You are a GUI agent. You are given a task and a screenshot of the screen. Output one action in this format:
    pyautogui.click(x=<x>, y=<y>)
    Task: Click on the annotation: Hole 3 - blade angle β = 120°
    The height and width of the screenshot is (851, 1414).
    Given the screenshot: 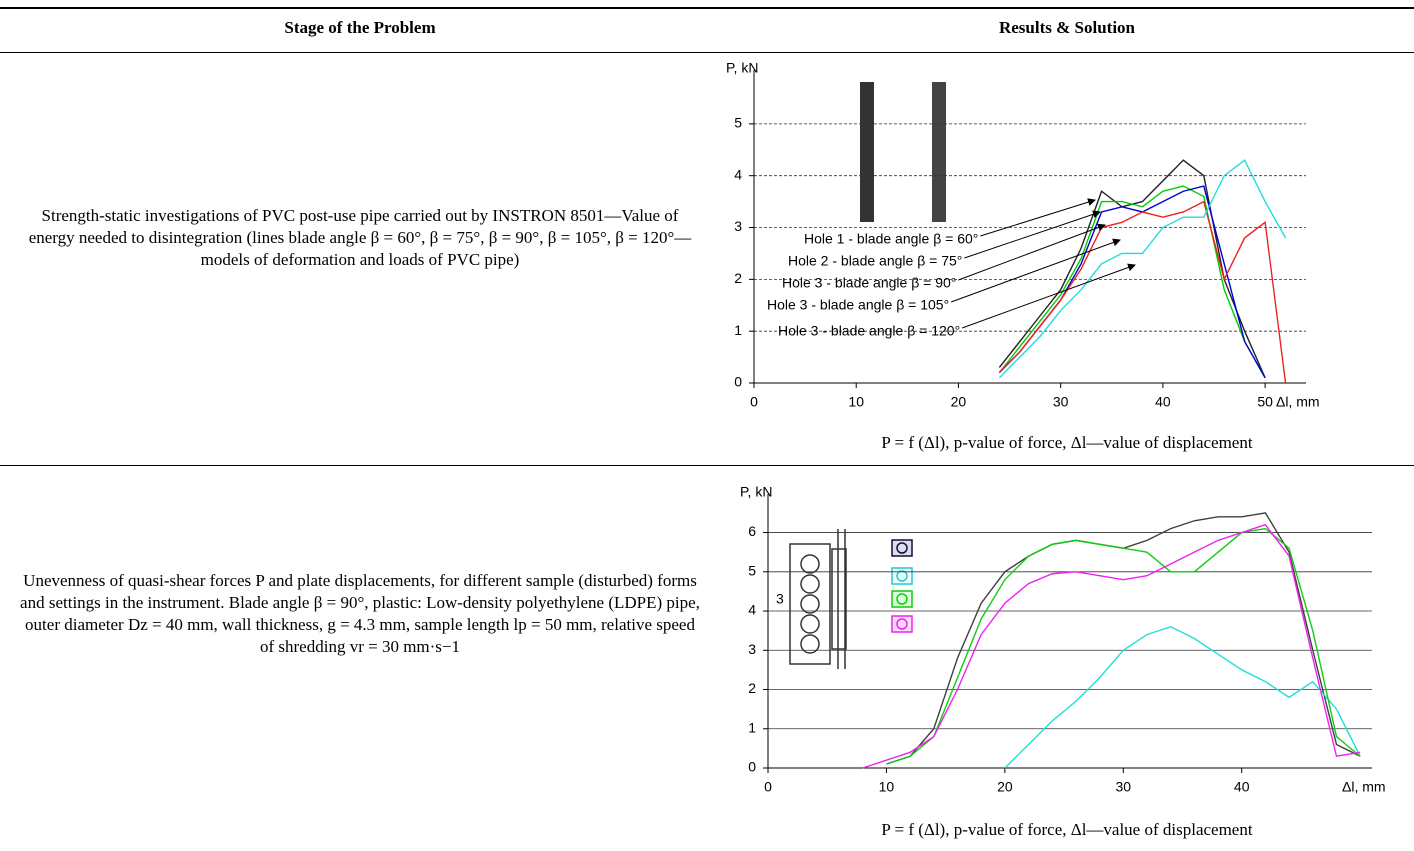 What is the action you would take?
    pyautogui.click(x=869, y=331)
    